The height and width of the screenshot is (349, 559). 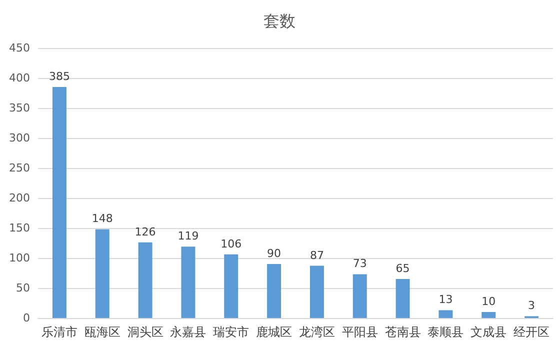 What do you see at coordinates (188, 332) in the screenshot?
I see `x-tick-label: 永嘉县` at bounding box center [188, 332].